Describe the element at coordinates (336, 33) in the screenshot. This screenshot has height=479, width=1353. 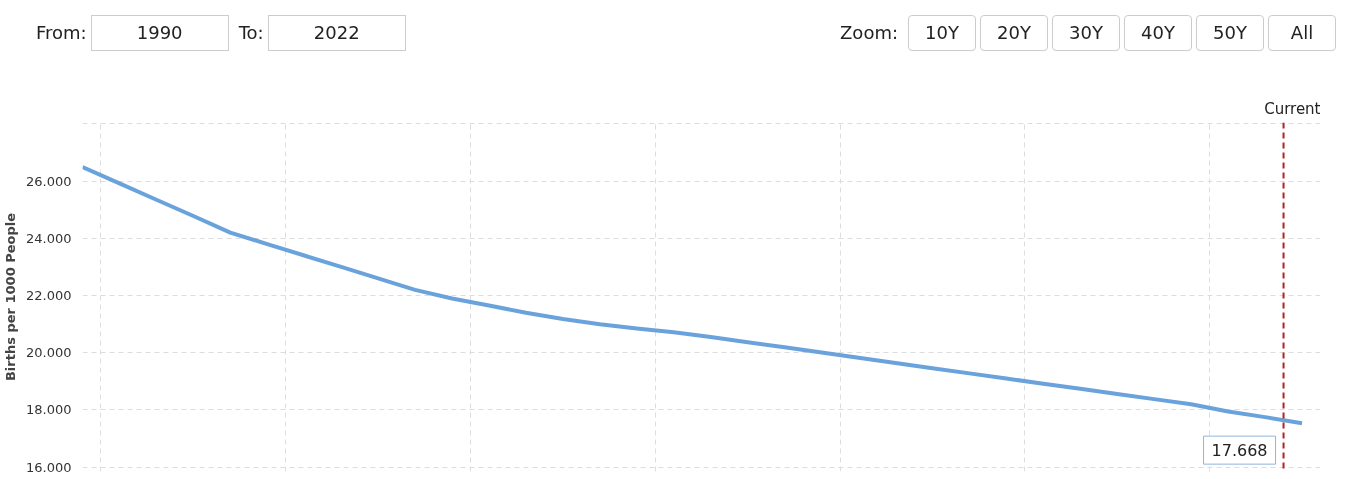
I see `text: 2022` at that location.